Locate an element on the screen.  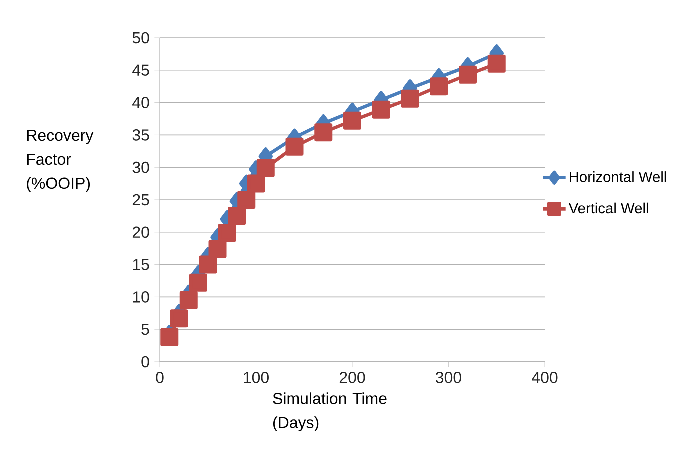
y-tick-label: 10 is located at coordinates (141, 297).